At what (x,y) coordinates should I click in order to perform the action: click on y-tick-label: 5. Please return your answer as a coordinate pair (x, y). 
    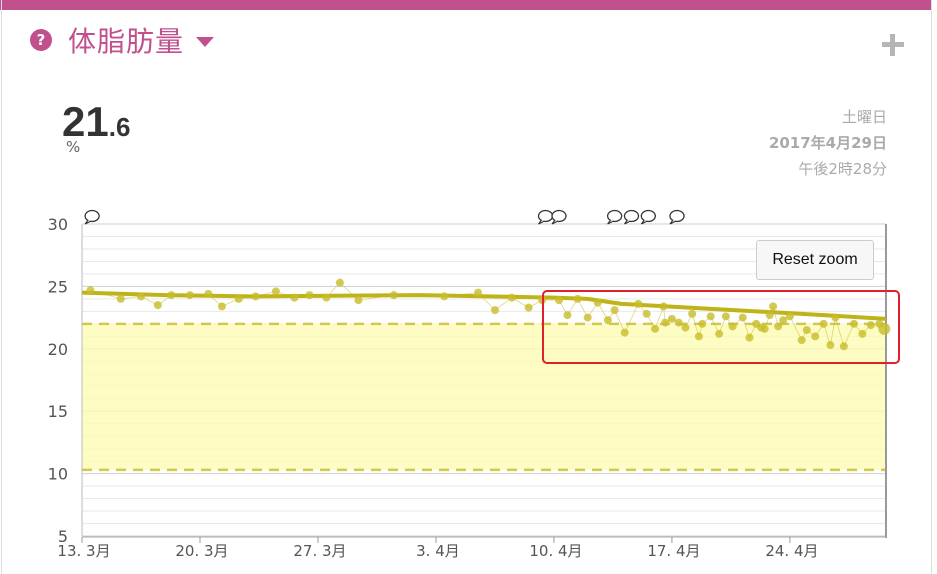
    Looking at the image, I should click on (63, 536).